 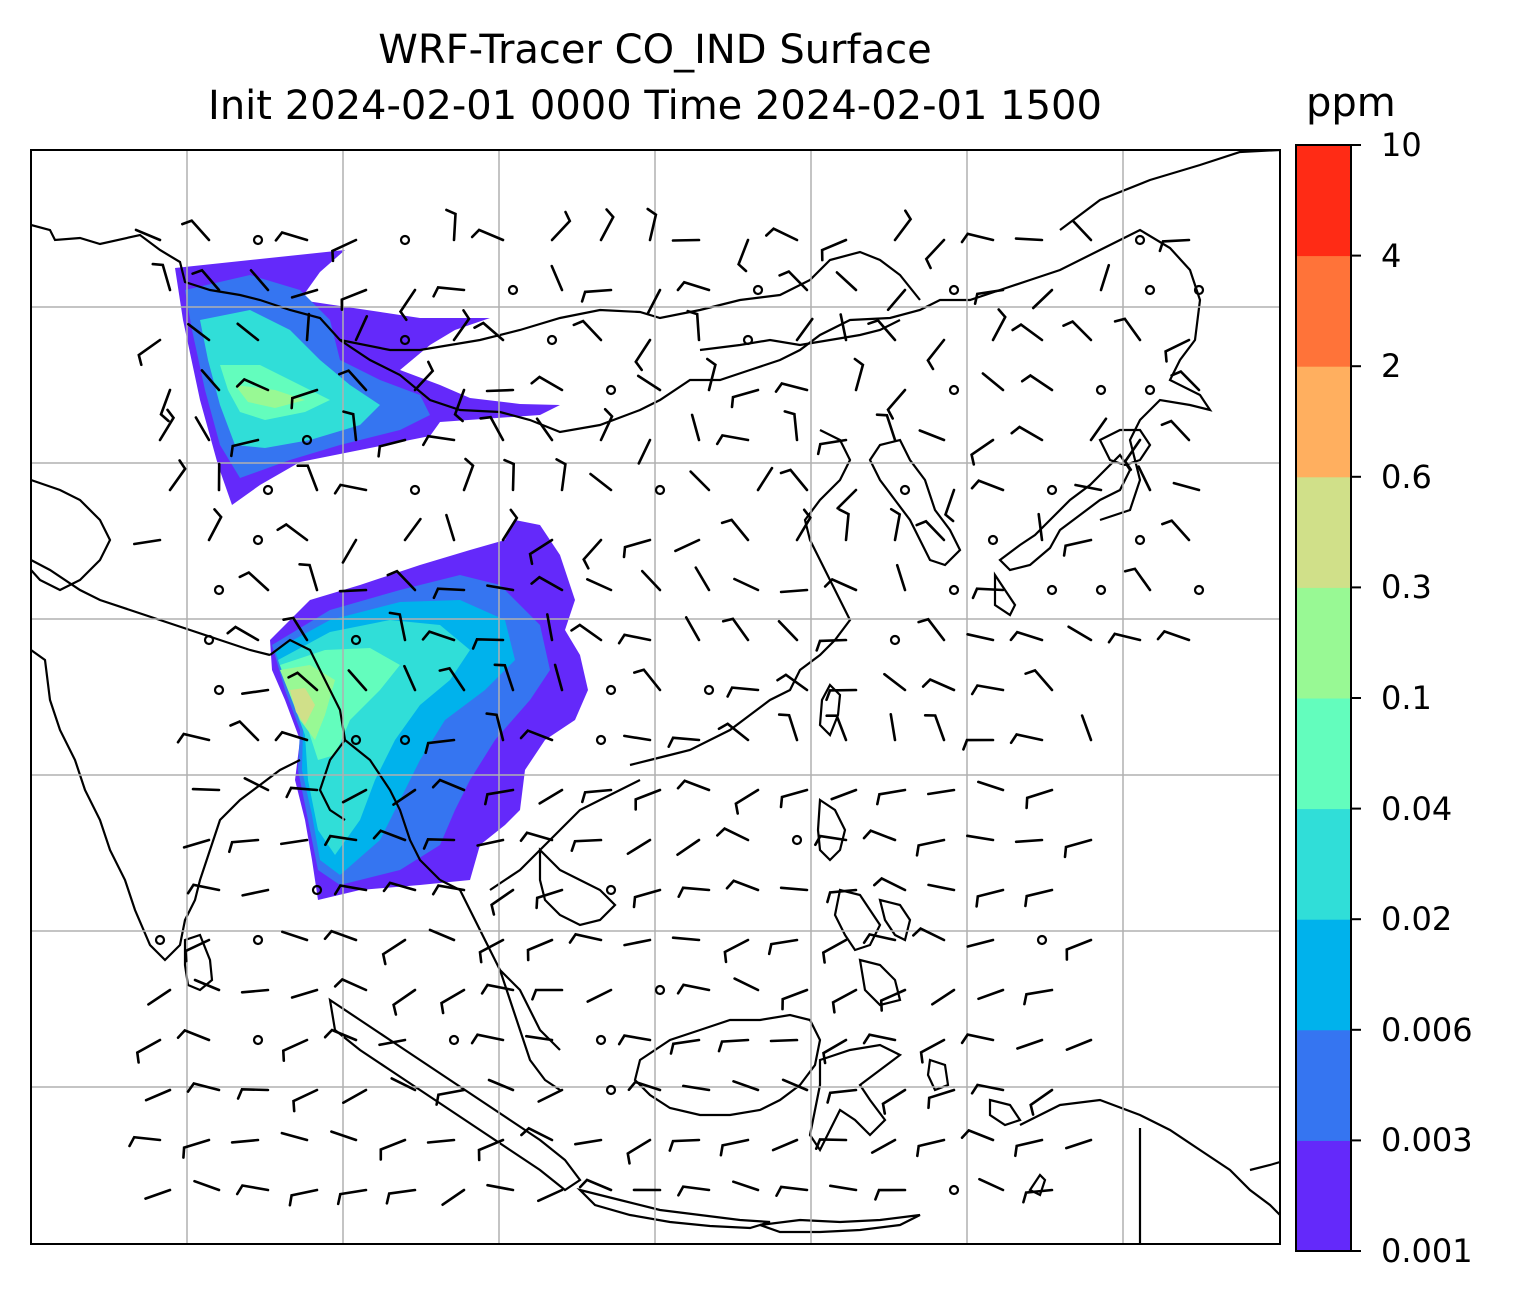 What do you see at coordinates (655, 50) in the screenshot?
I see `map-title-line-1: WRF-Tracer CO_IND Surface` at bounding box center [655, 50].